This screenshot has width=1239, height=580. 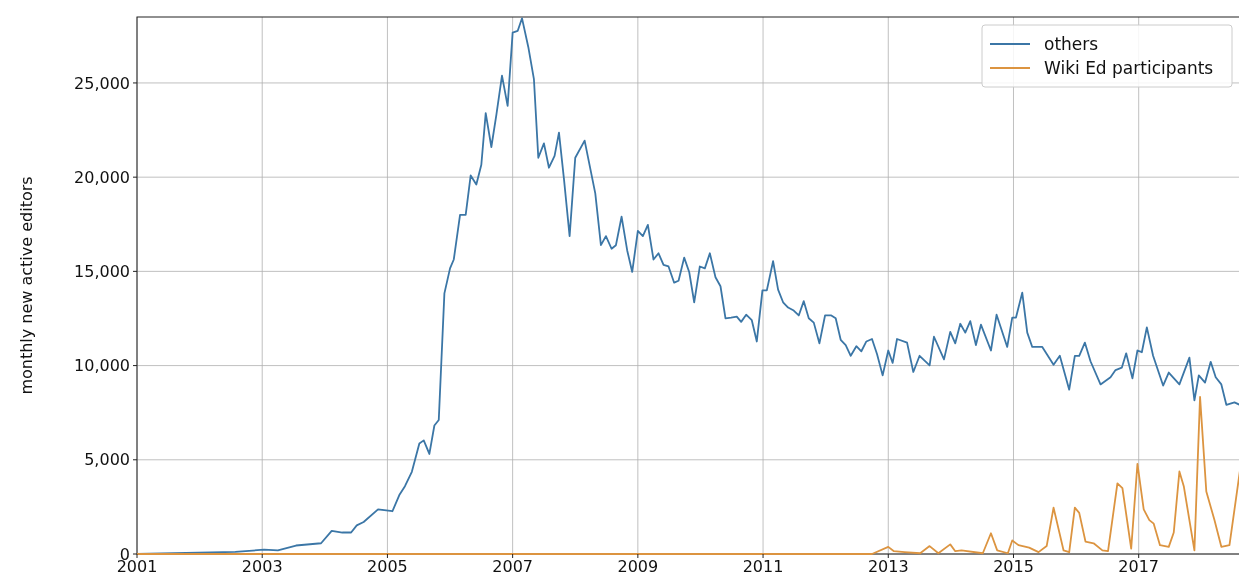 I want to click on x-tick-label: 2013, so click(x=888, y=566).